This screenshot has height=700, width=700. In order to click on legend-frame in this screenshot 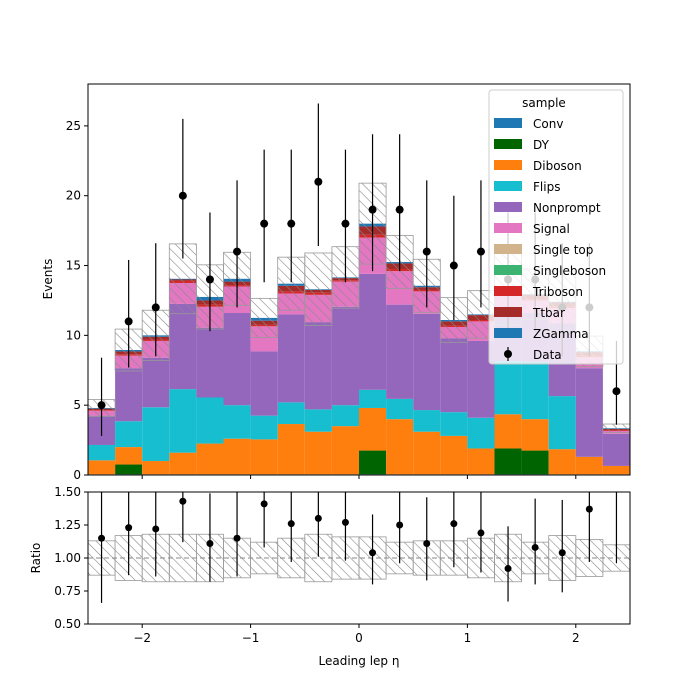, I will do `click(556, 227)`.